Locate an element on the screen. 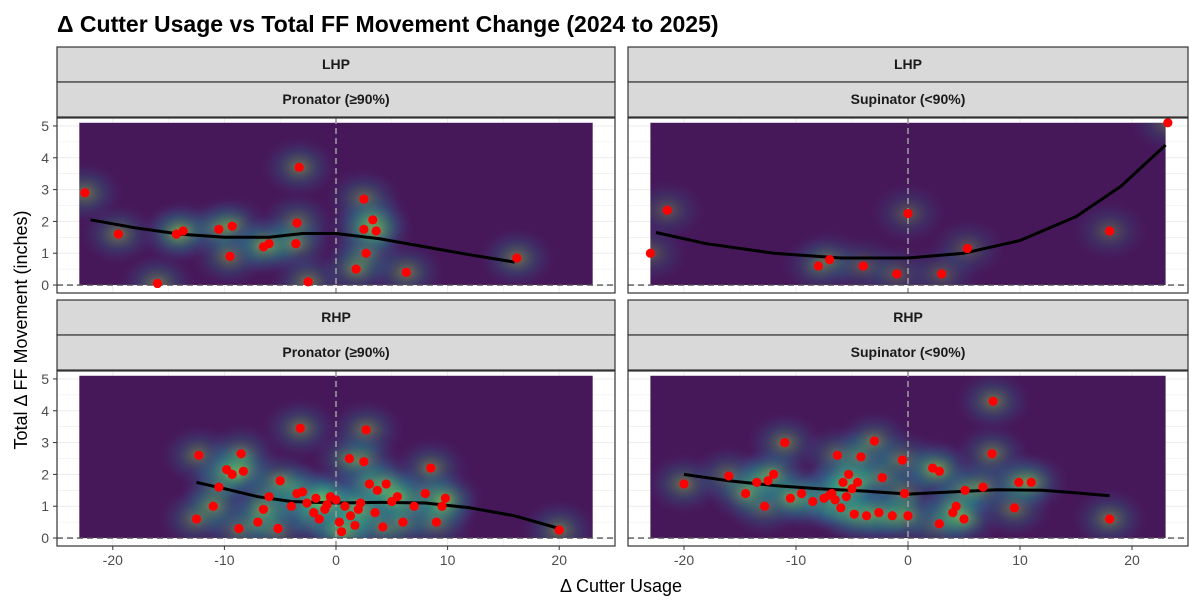  facet-strip-row is located at coordinates (336, 317).